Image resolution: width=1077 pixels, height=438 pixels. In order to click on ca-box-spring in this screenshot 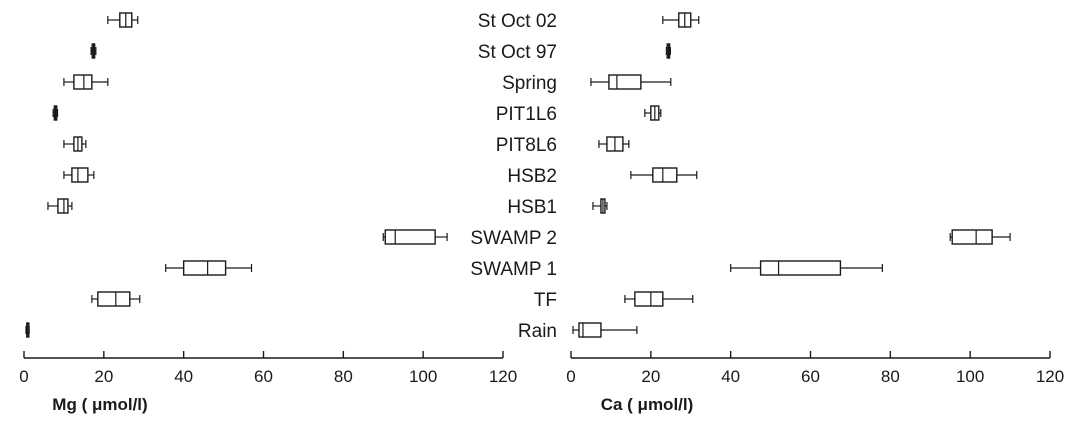, I will do `click(631, 82)`.